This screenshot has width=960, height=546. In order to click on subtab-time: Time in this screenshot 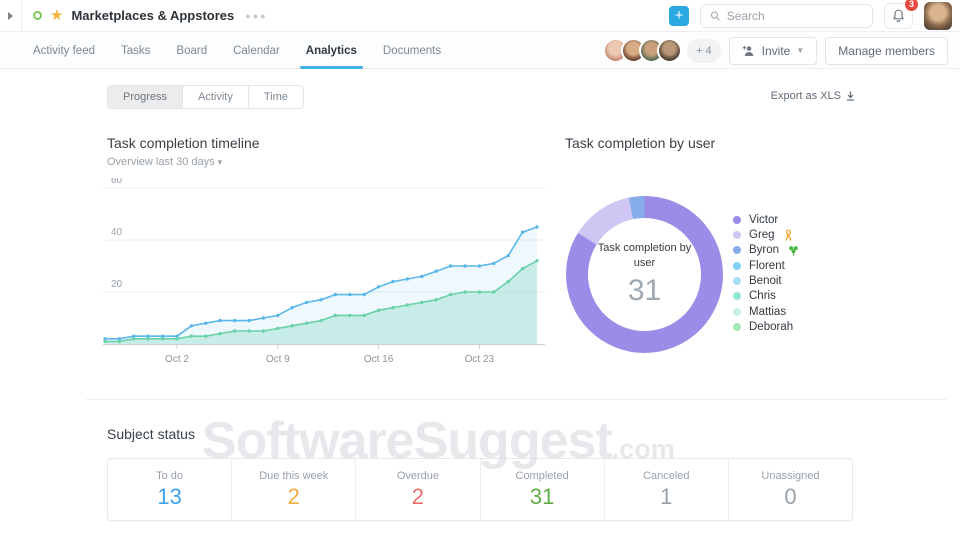, I will do `click(275, 97)`.